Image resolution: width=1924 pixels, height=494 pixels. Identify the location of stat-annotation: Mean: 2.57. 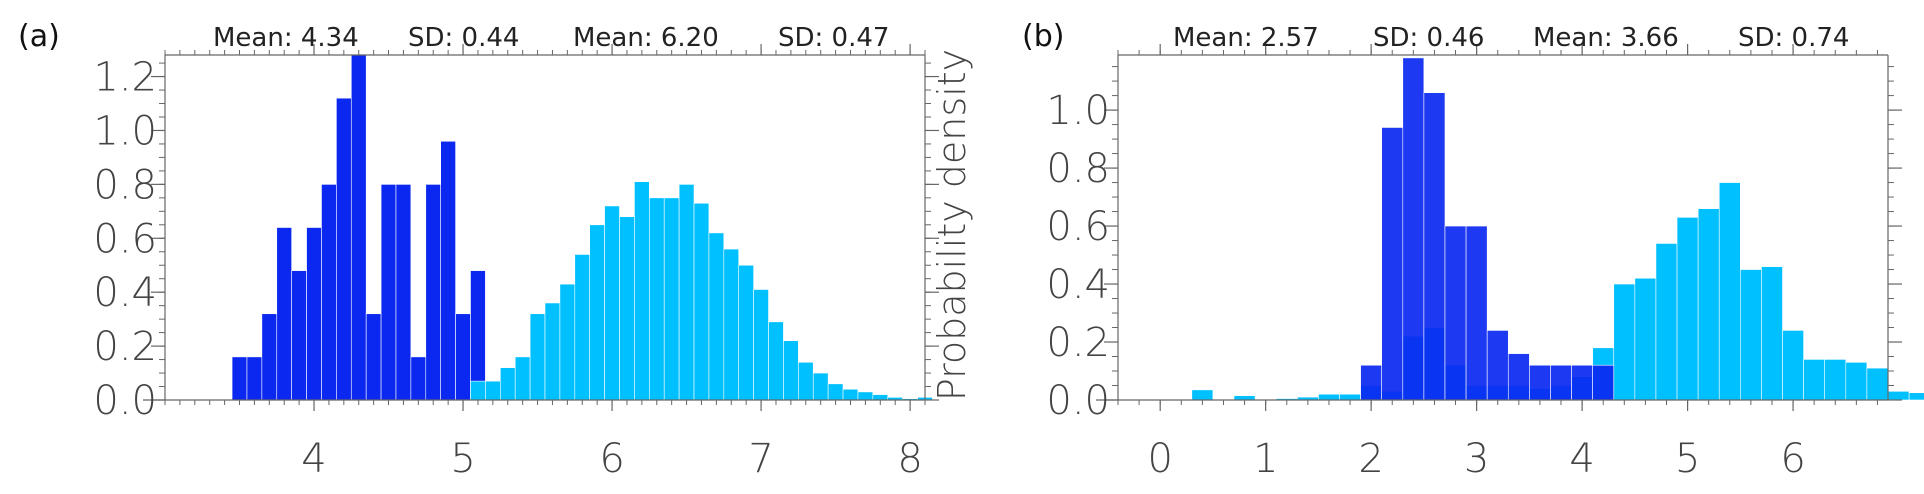
(1246, 38).